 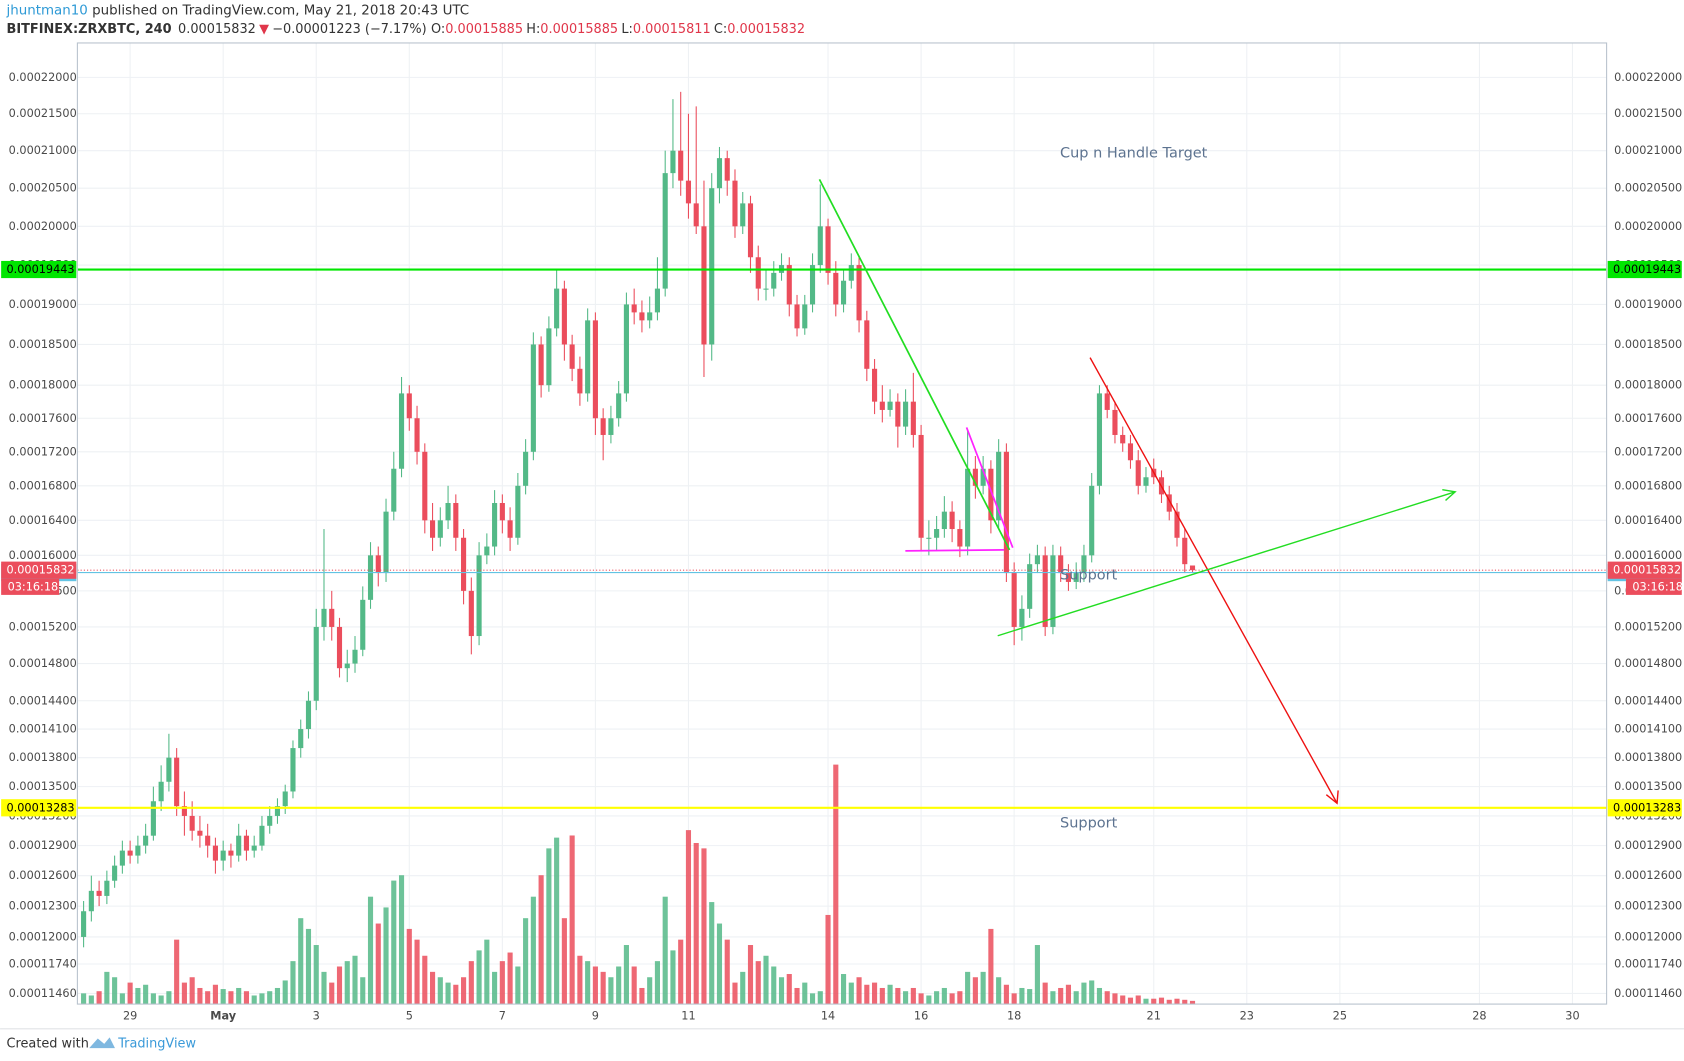 I want to click on y-tick-label: 0.00011740, so click(x=43, y=963).